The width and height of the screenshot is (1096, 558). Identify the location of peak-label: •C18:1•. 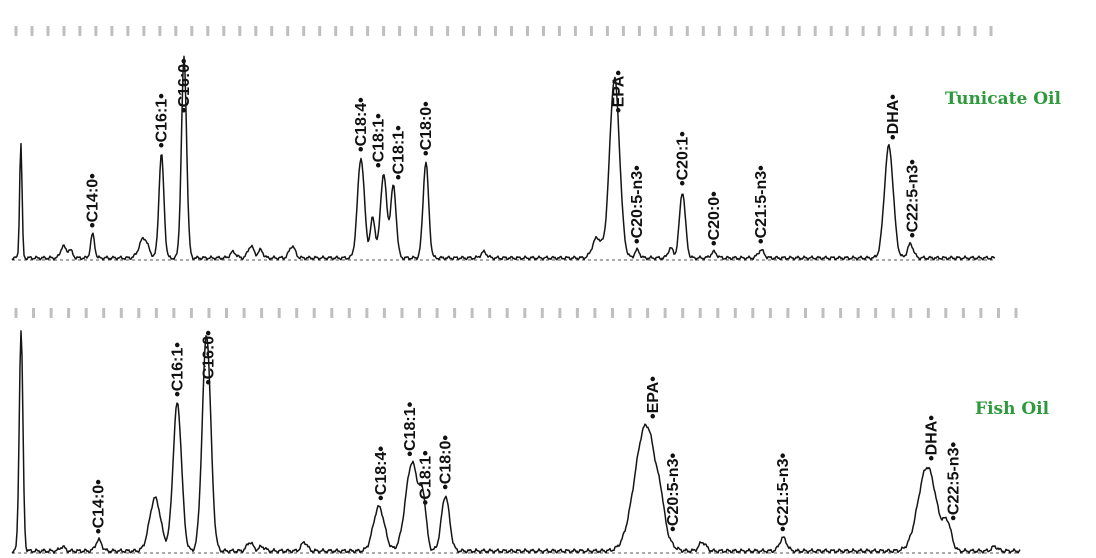
(398, 152).